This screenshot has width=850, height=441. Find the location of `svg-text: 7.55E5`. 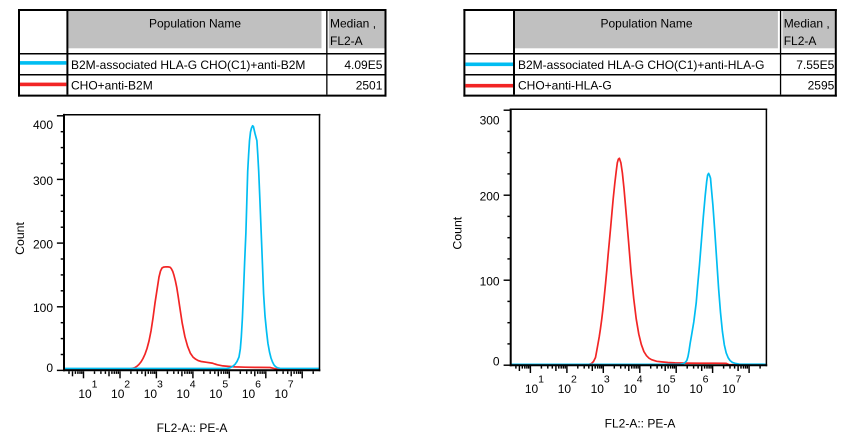

svg-text: 7.55E5 is located at coordinates (815, 65).